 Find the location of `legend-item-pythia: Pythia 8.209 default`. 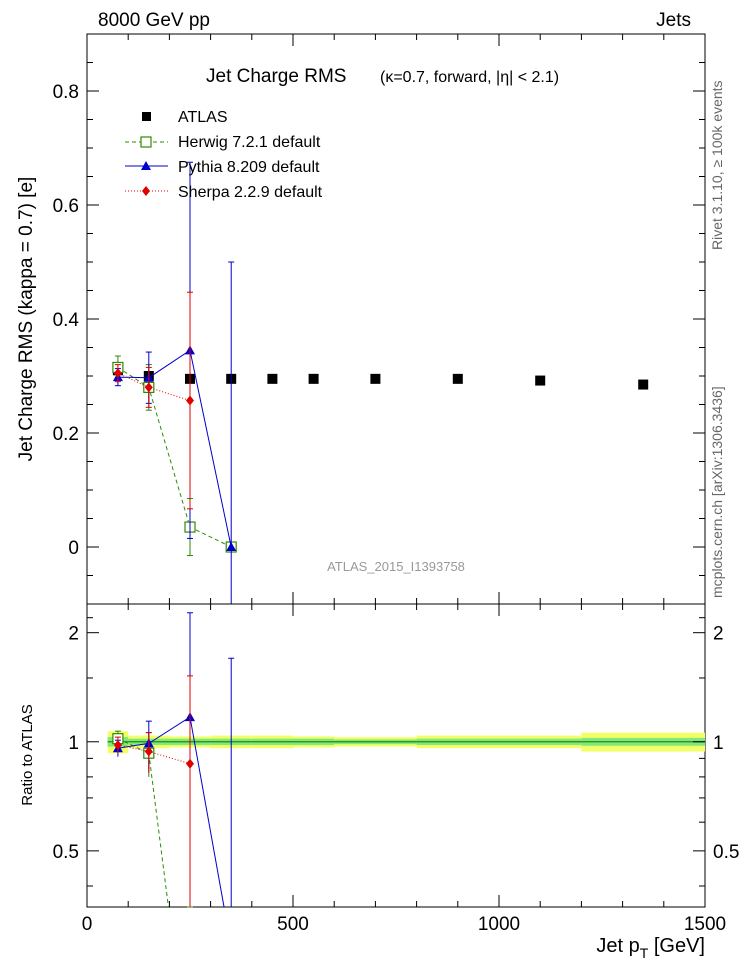

legend-item-pythia: Pythia 8.209 default is located at coordinates (222, 167).